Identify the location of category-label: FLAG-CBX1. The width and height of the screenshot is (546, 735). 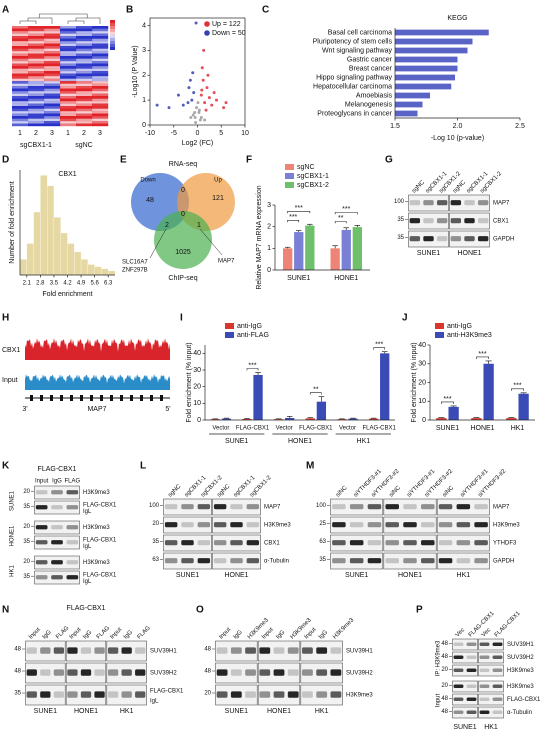
(253, 429).